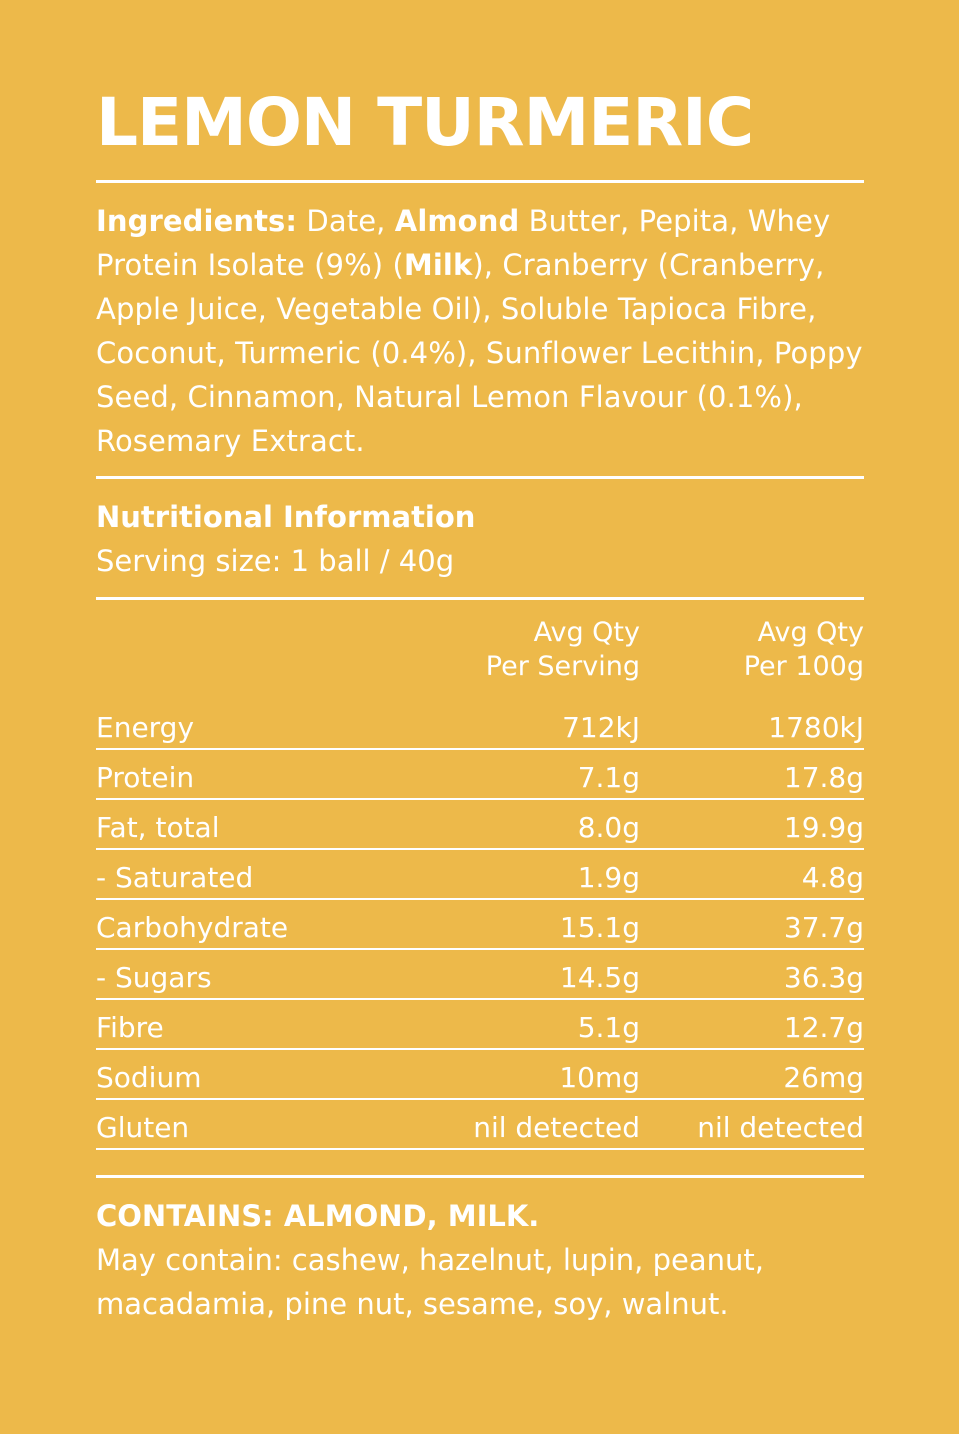 This screenshot has width=959, height=1434. I want to click on nutrient-name: - Saturated, so click(175, 877).